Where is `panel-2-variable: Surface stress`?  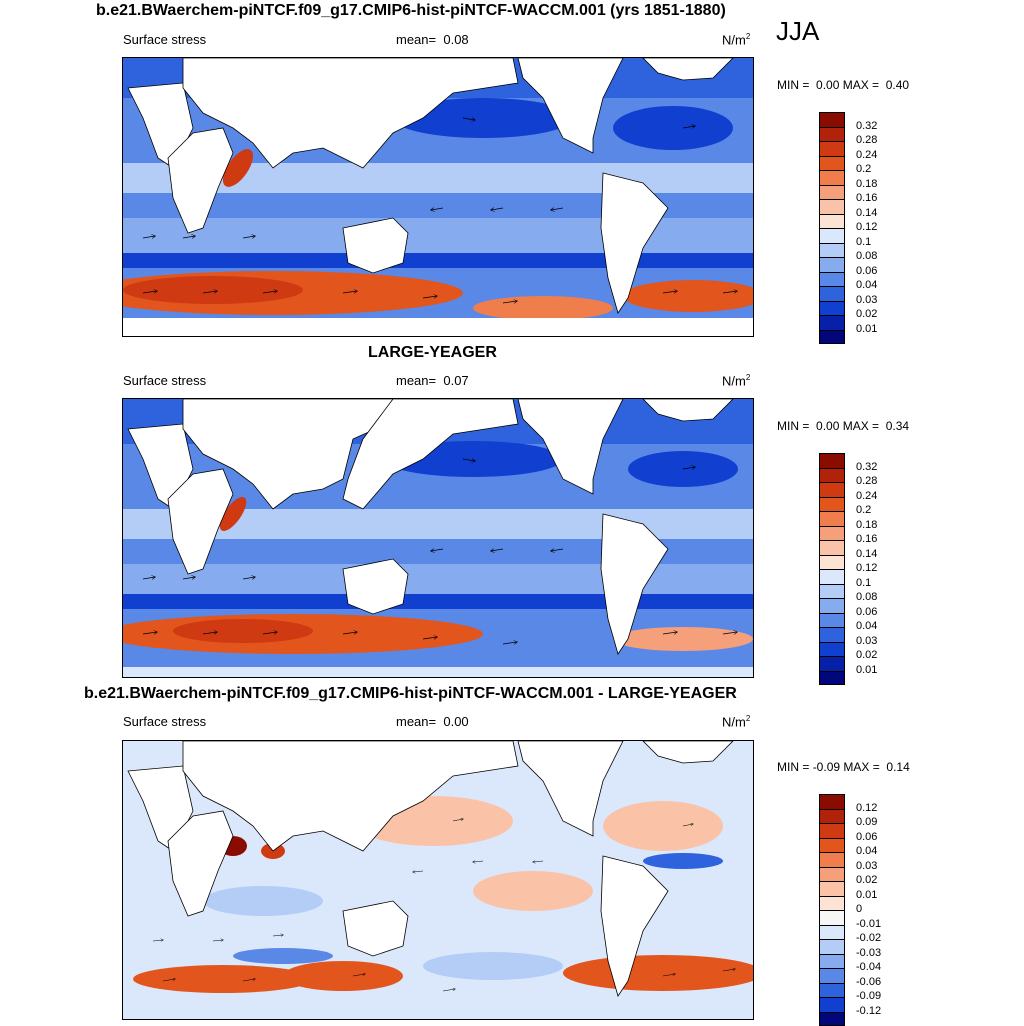 panel-2-variable: Surface stress is located at coordinates (164, 380).